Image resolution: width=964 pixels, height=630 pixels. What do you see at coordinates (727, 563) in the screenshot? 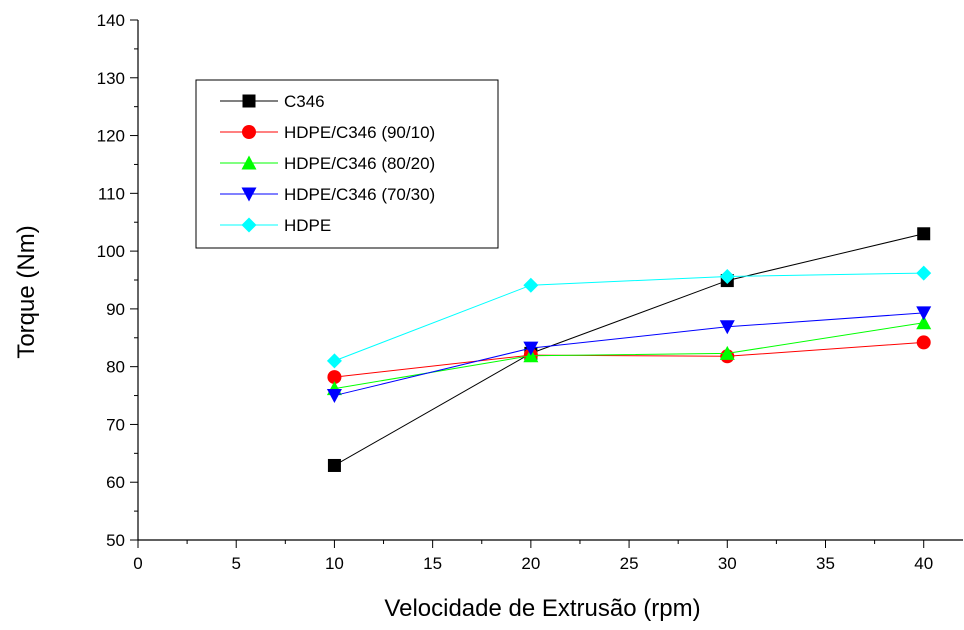
I see `x-tick-label: 30` at bounding box center [727, 563].